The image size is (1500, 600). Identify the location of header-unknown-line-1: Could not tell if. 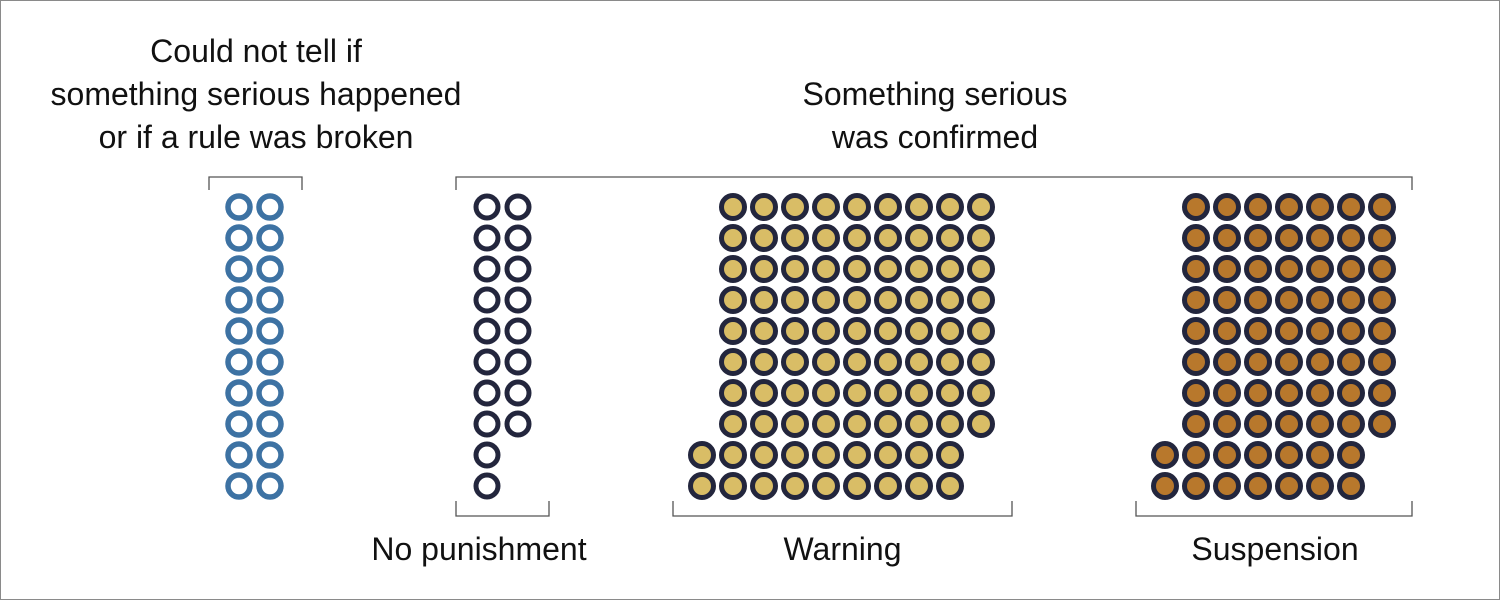
(256, 51).